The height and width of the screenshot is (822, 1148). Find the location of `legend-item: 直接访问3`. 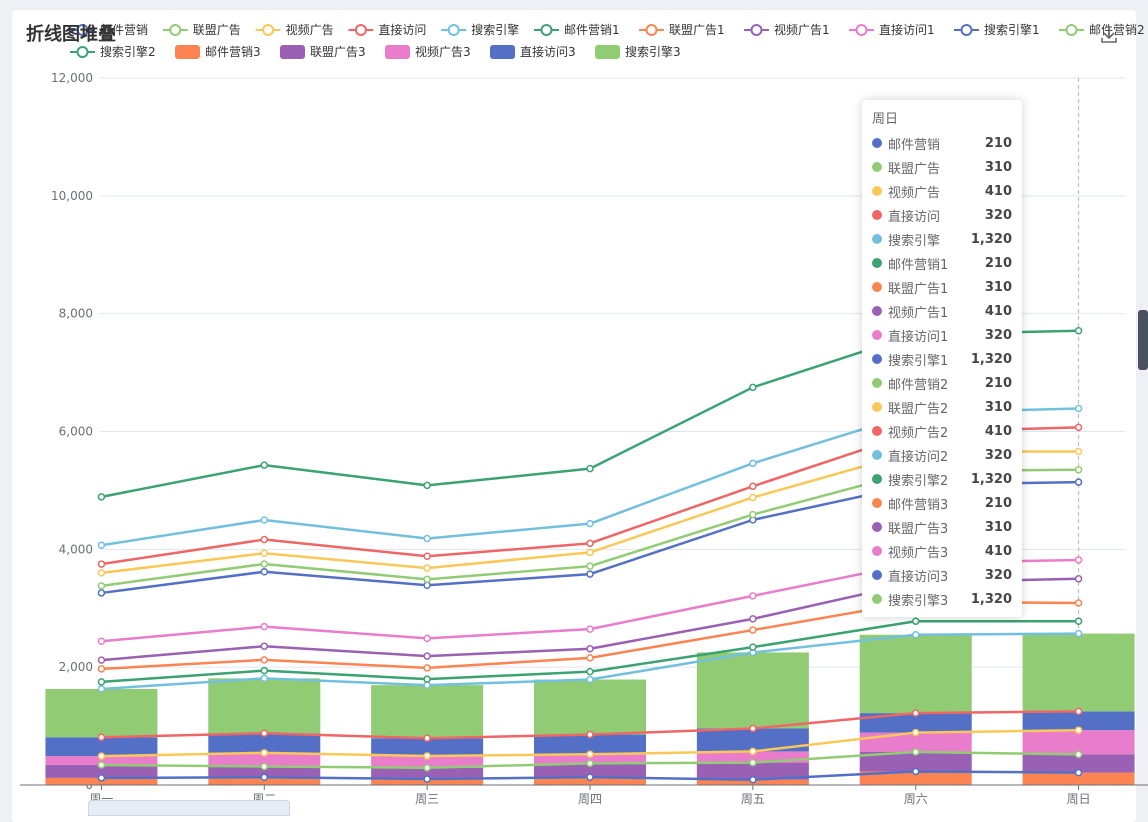

legend-item: 直接访问3 is located at coordinates (548, 51).